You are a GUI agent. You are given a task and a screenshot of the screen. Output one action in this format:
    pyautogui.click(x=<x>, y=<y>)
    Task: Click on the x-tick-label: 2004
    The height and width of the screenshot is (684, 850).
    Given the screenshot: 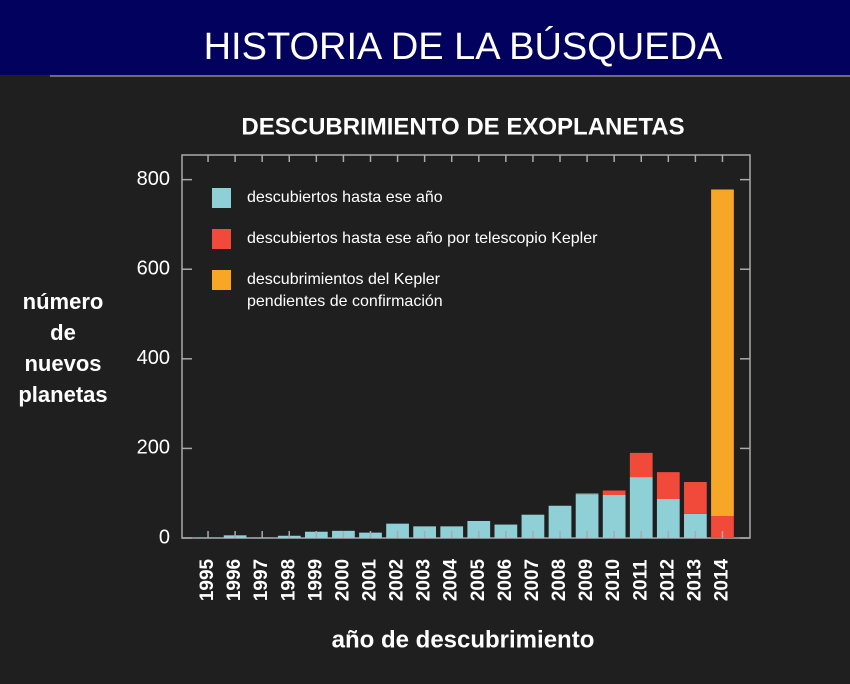 What is the action you would take?
    pyautogui.click(x=451, y=579)
    